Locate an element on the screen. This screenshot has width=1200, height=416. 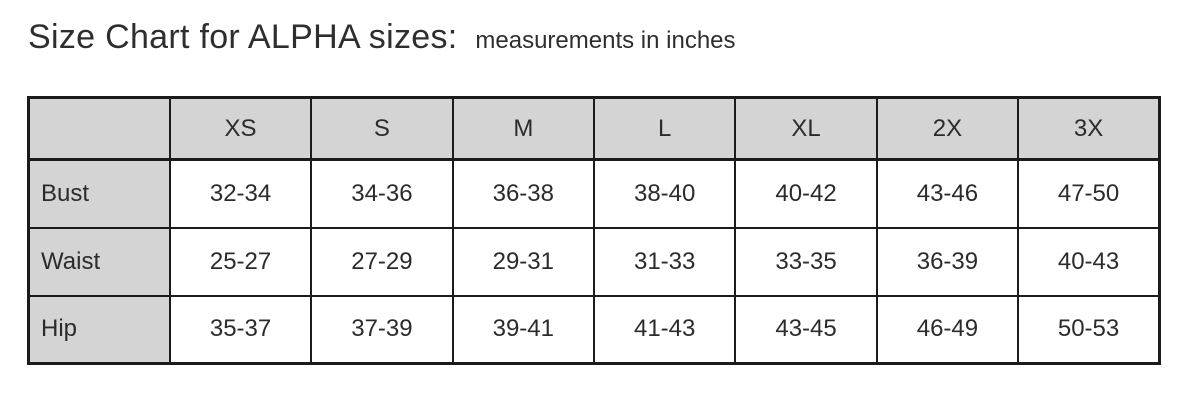
column-header-2x: 2X is located at coordinates (947, 128).